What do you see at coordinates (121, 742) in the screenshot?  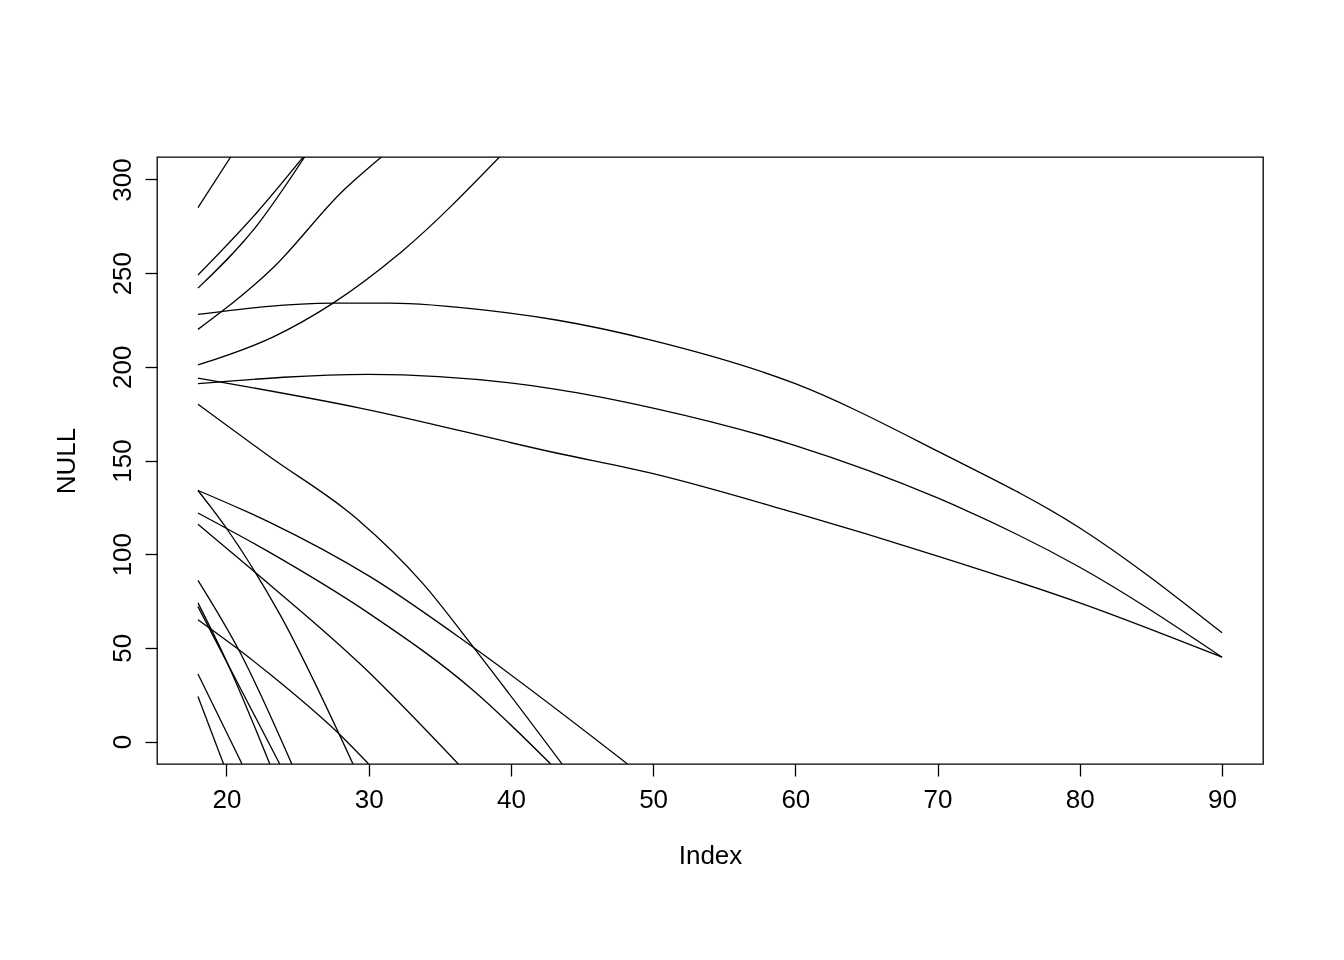 I see `y-tick-label: 0` at bounding box center [121, 742].